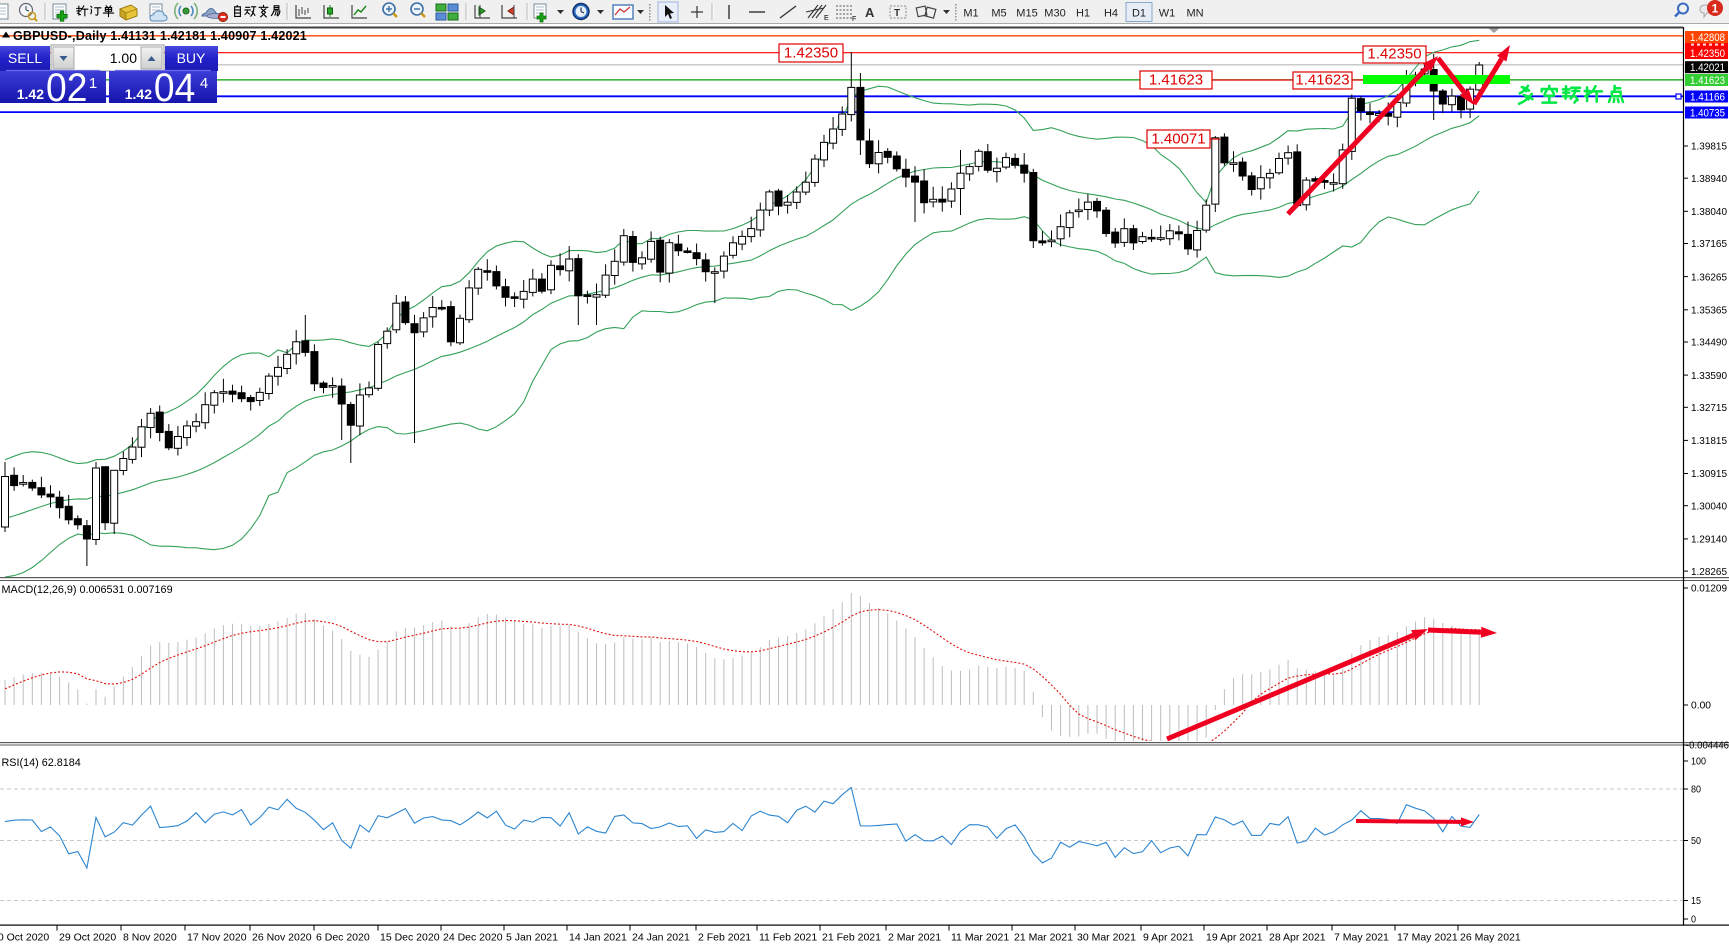 This screenshot has width=1729, height=945. What do you see at coordinates (998, 14) in the screenshot?
I see `svg-text: M5` at bounding box center [998, 14].